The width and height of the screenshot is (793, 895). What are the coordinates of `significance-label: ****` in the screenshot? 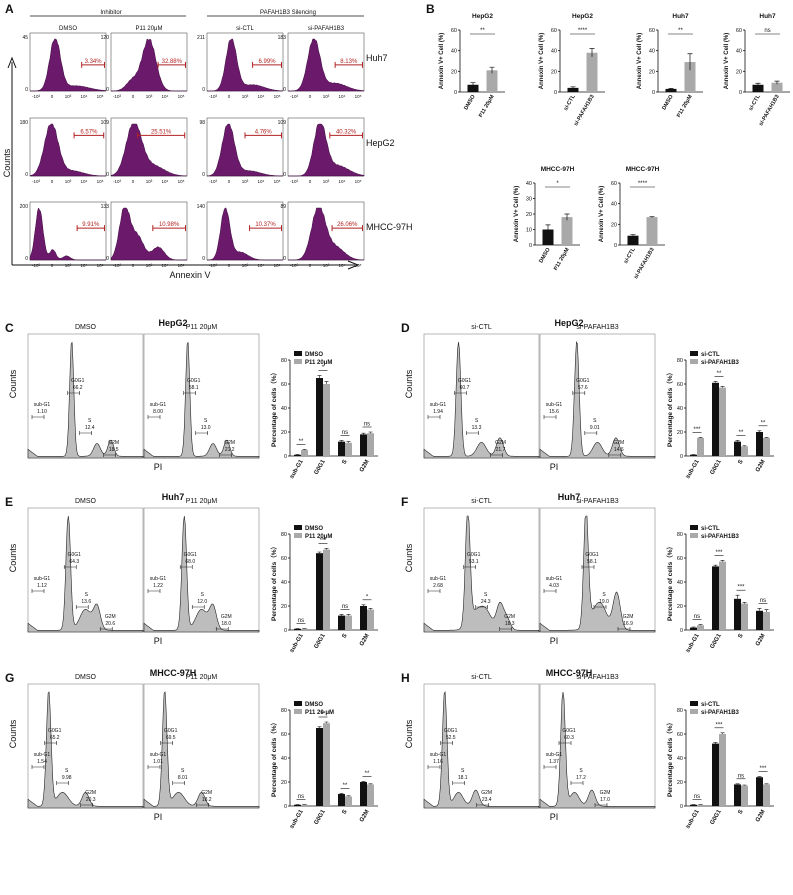 It's located at (643, 184).